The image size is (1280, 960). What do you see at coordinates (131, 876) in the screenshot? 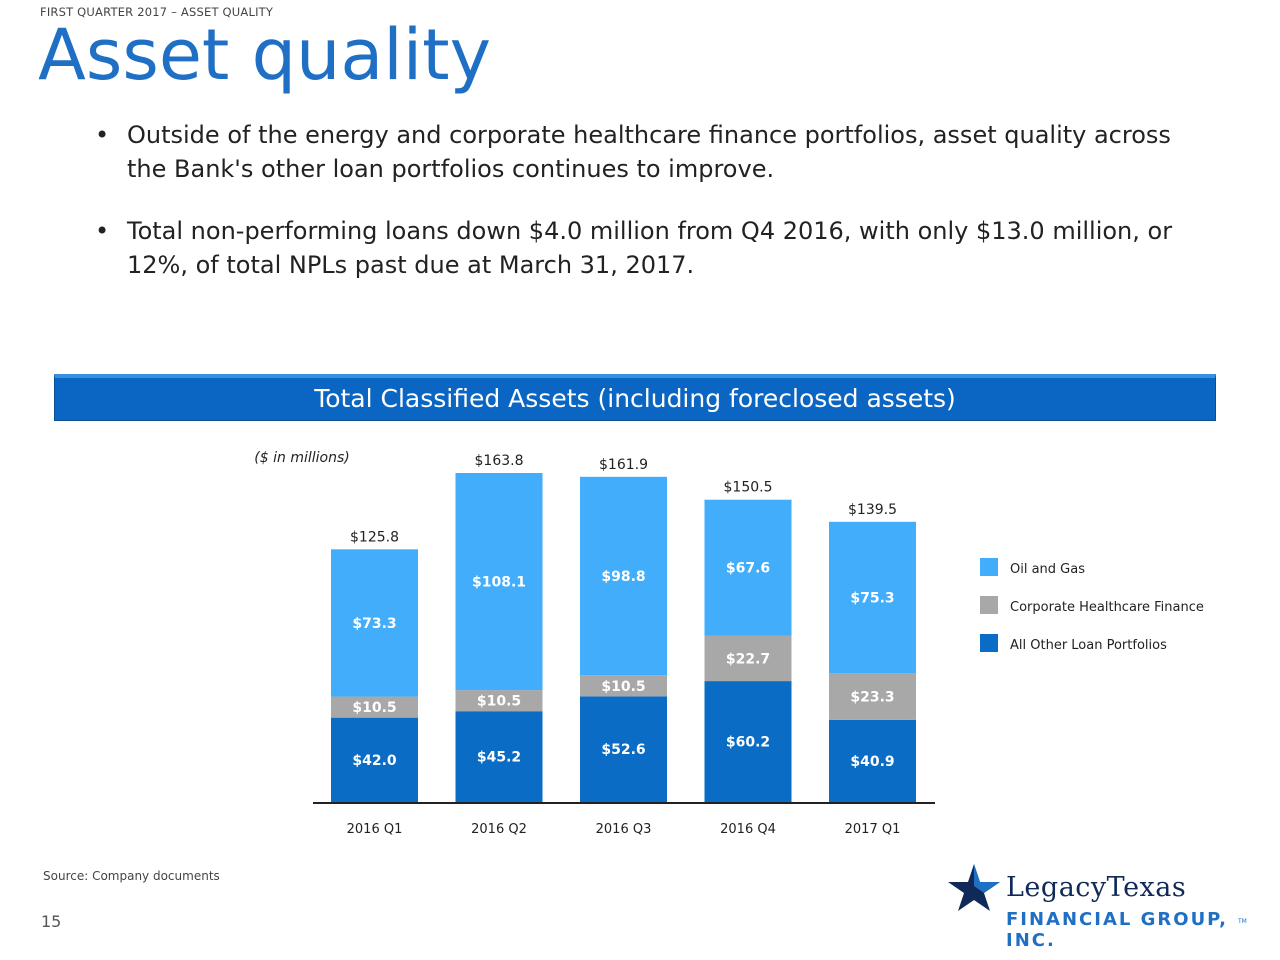
I see `source-note: Source: Company documents` at bounding box center [131, 876].